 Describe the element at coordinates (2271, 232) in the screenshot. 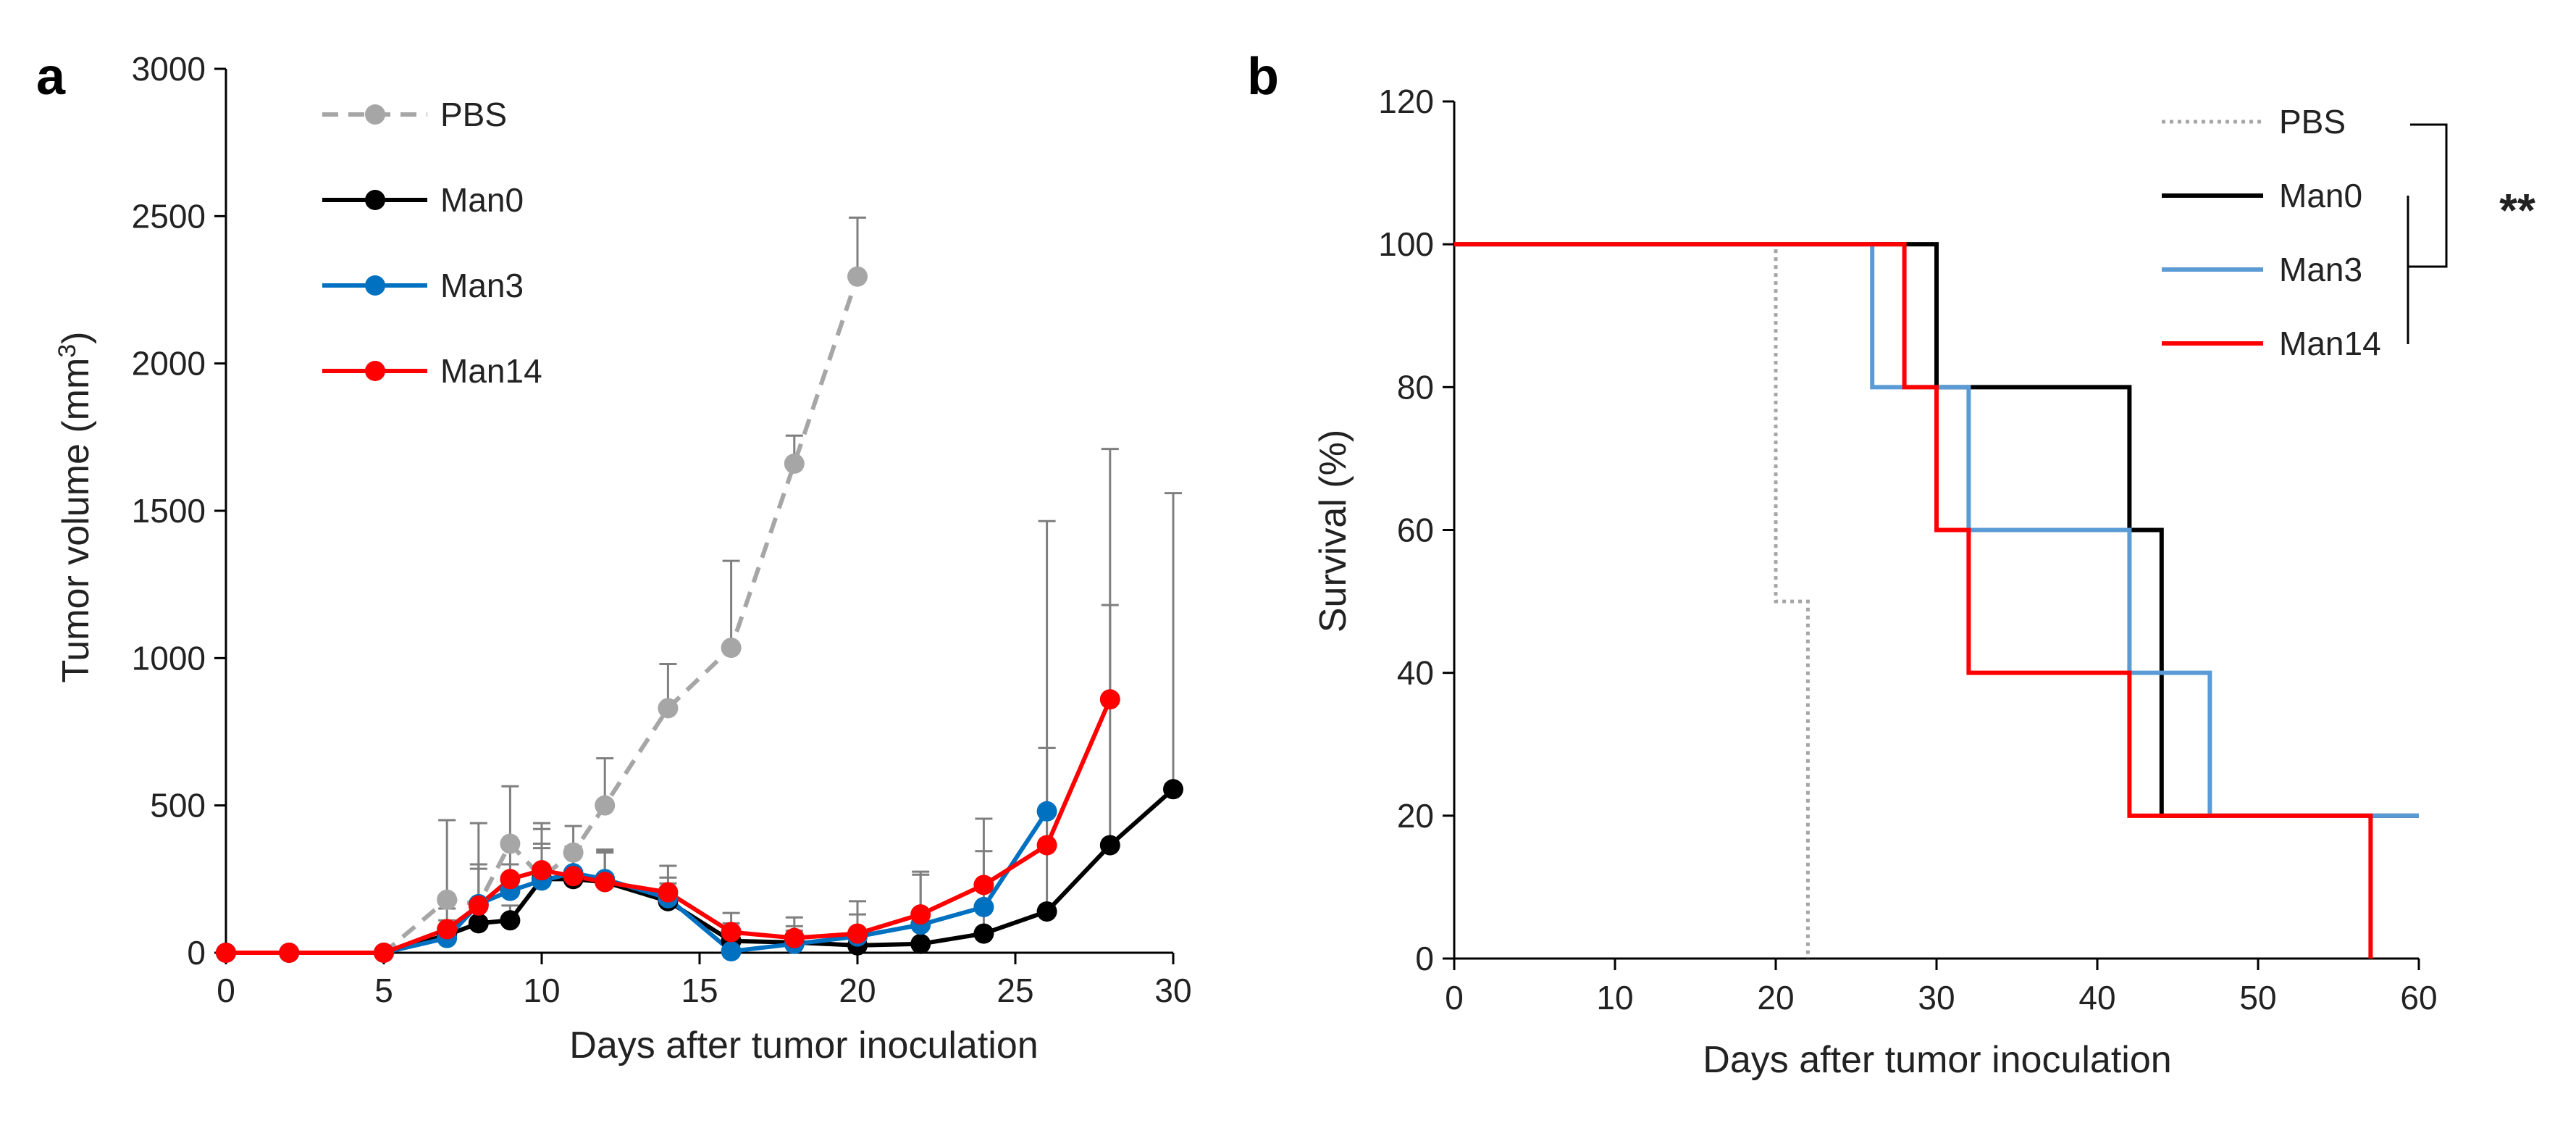

I see `panel-b-legend: PBS Man0 Man3 Man14` at that location.